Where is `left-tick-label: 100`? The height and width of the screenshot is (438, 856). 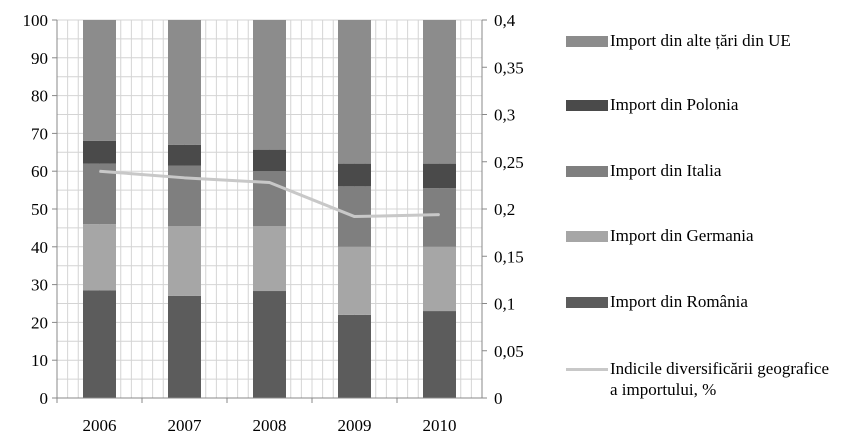
left-tick-label: 100 is located at coordinates (36, 20).